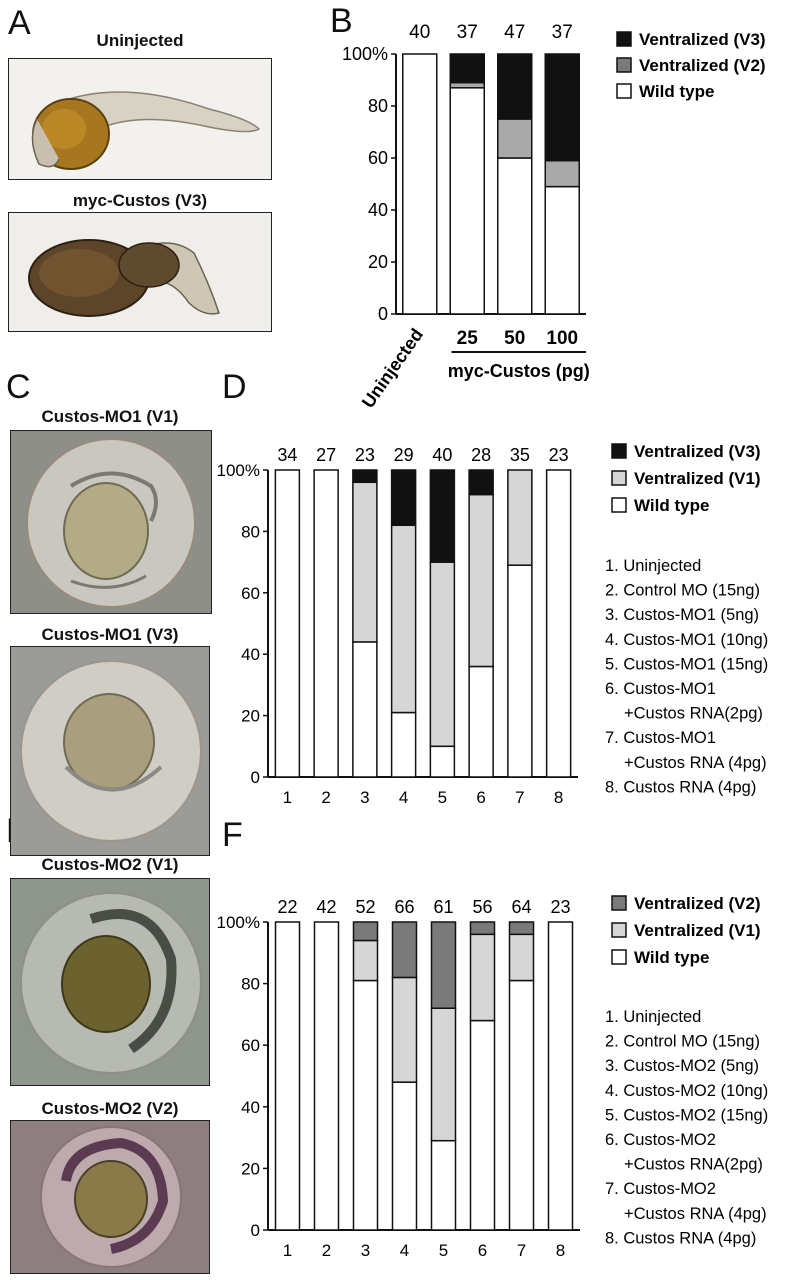  What do you see at coordinates (521, 907) in the screenshot?
I see `n-label: 64` at bounding box center [521, 907].